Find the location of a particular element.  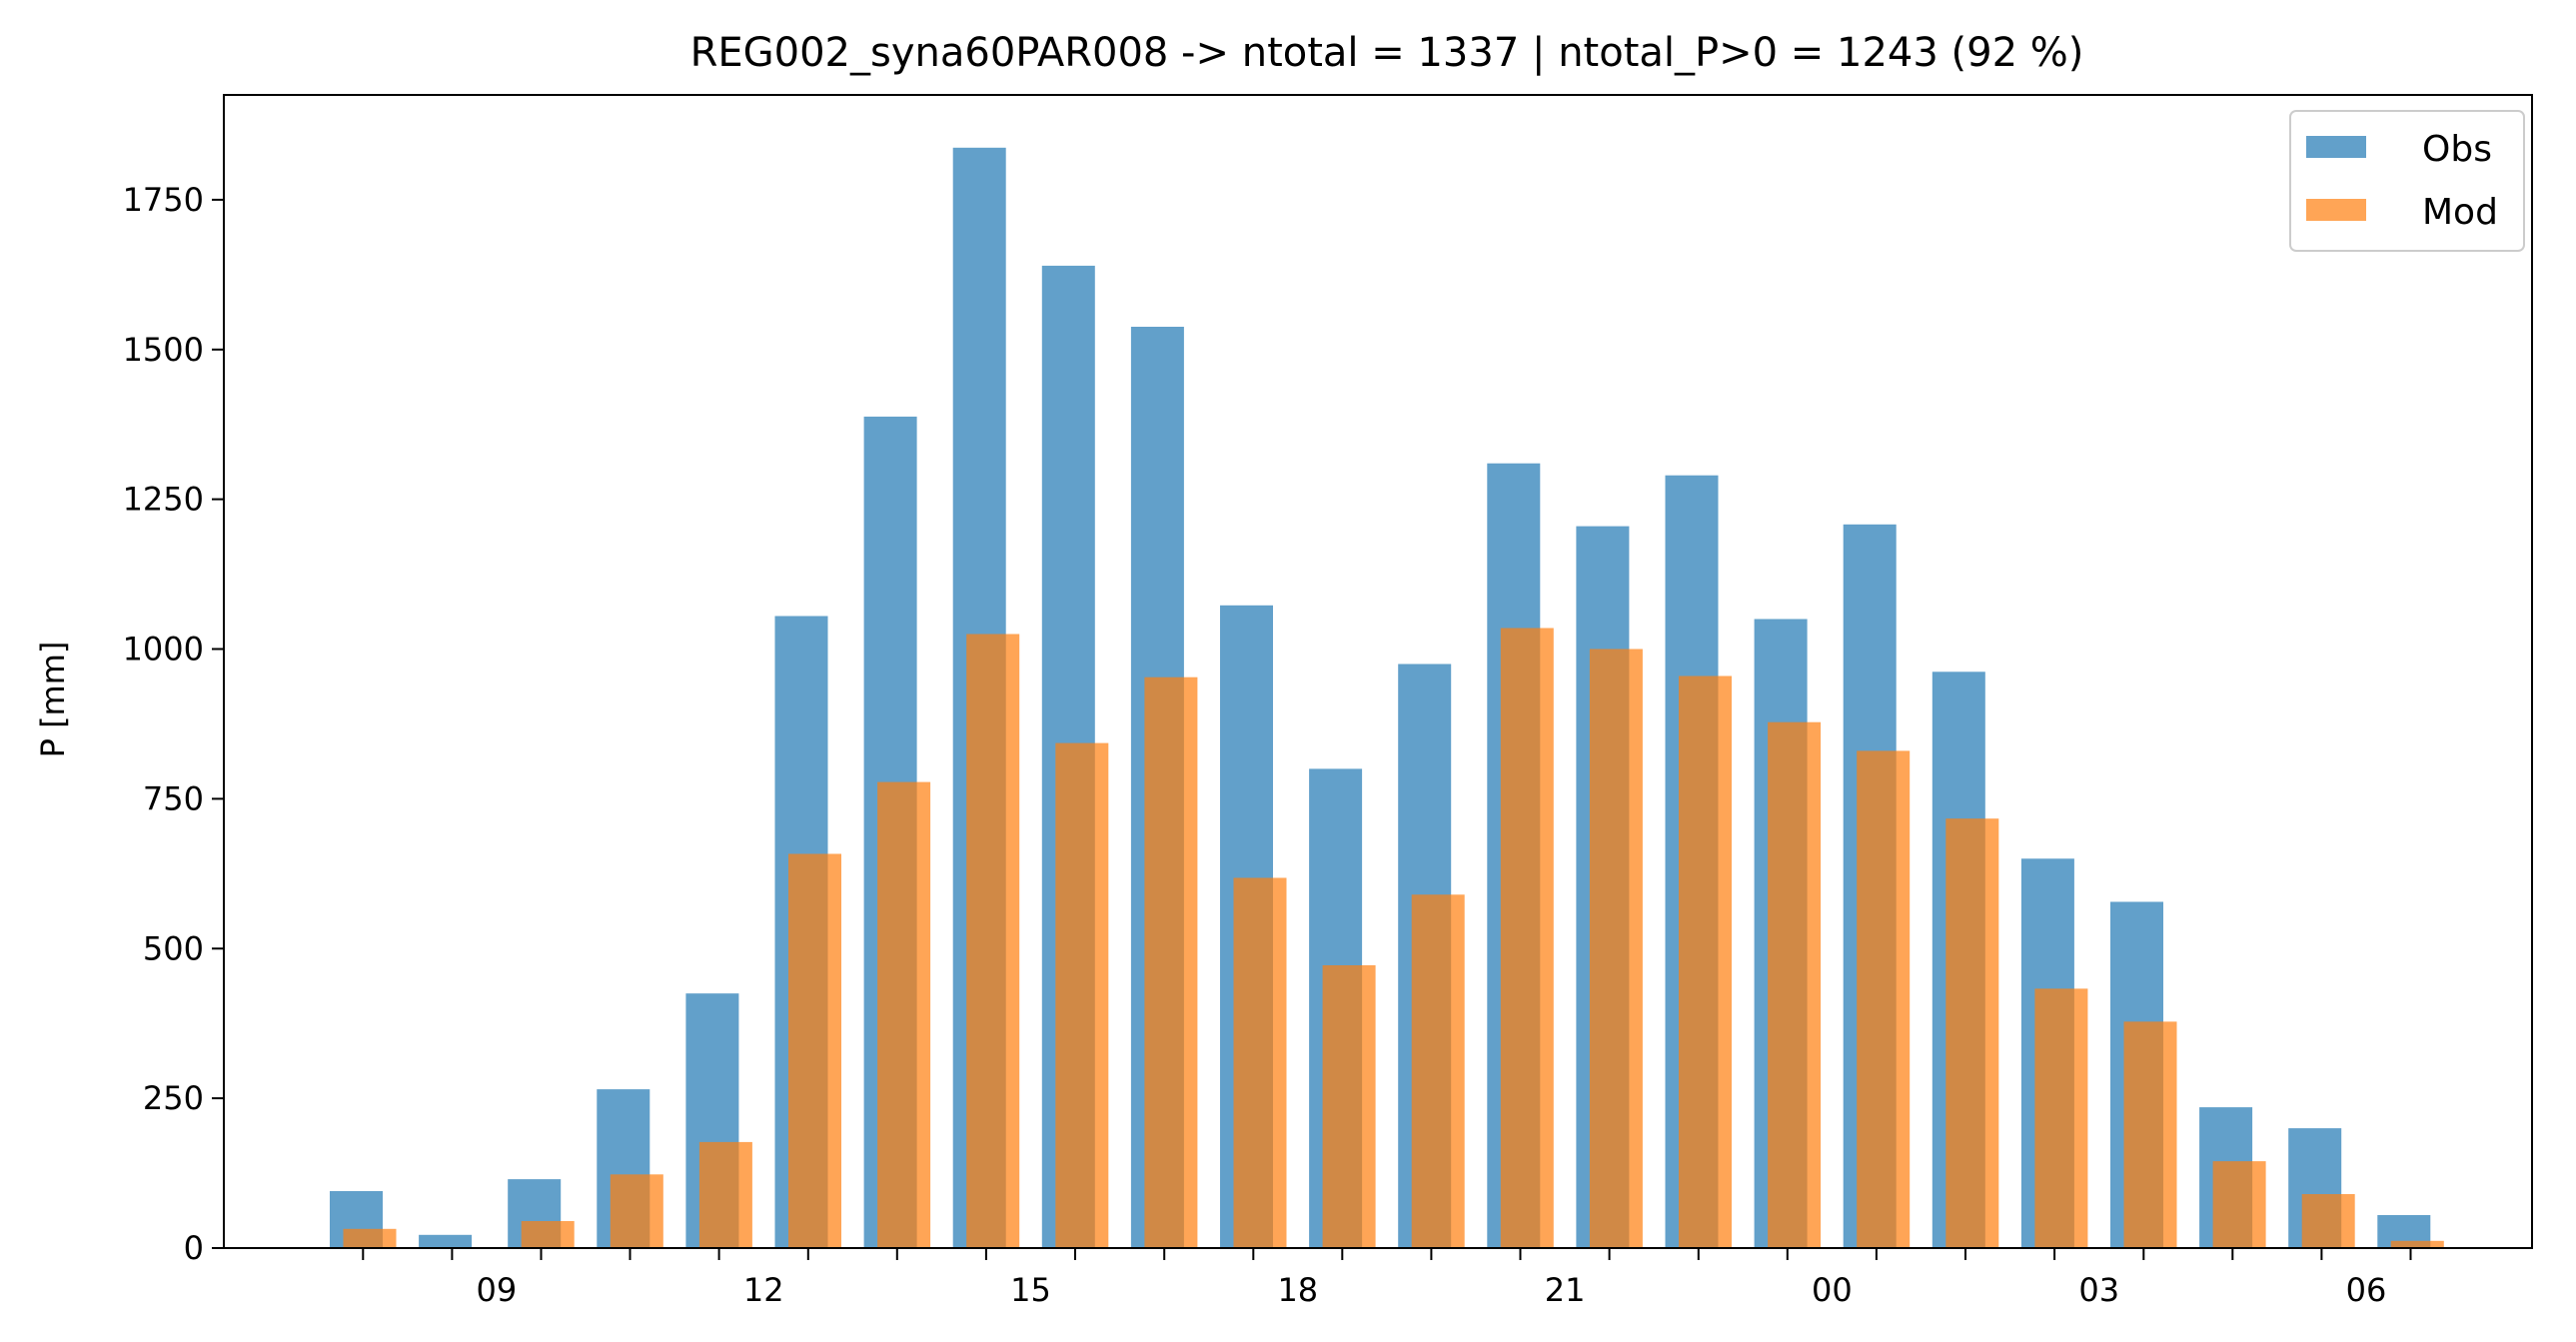

x-tick-label-15: 15 is located at coordinates (1030, 1290).